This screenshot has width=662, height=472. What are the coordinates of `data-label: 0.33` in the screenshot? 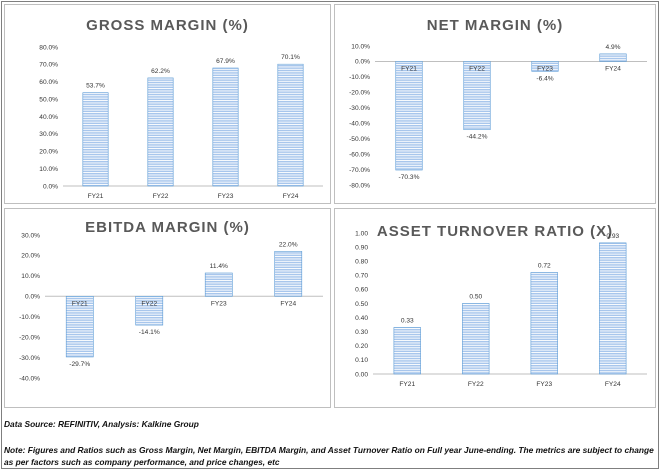 It's located at (407, 320).